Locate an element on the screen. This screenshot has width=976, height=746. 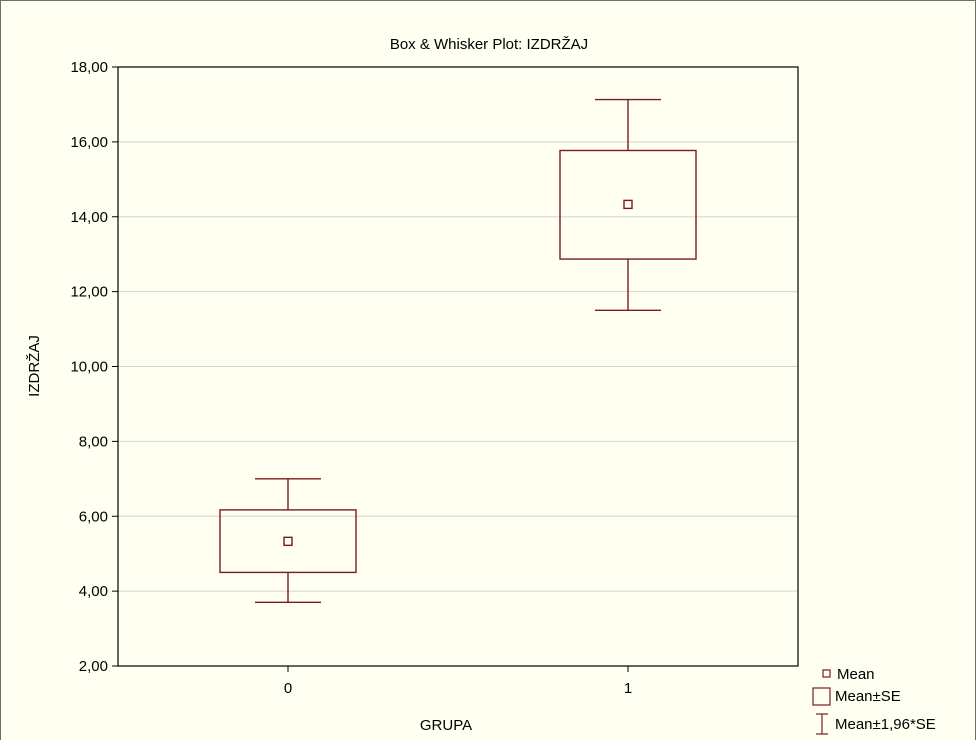
y-tick-label: 4,00 is located at coordinates (93, 591).